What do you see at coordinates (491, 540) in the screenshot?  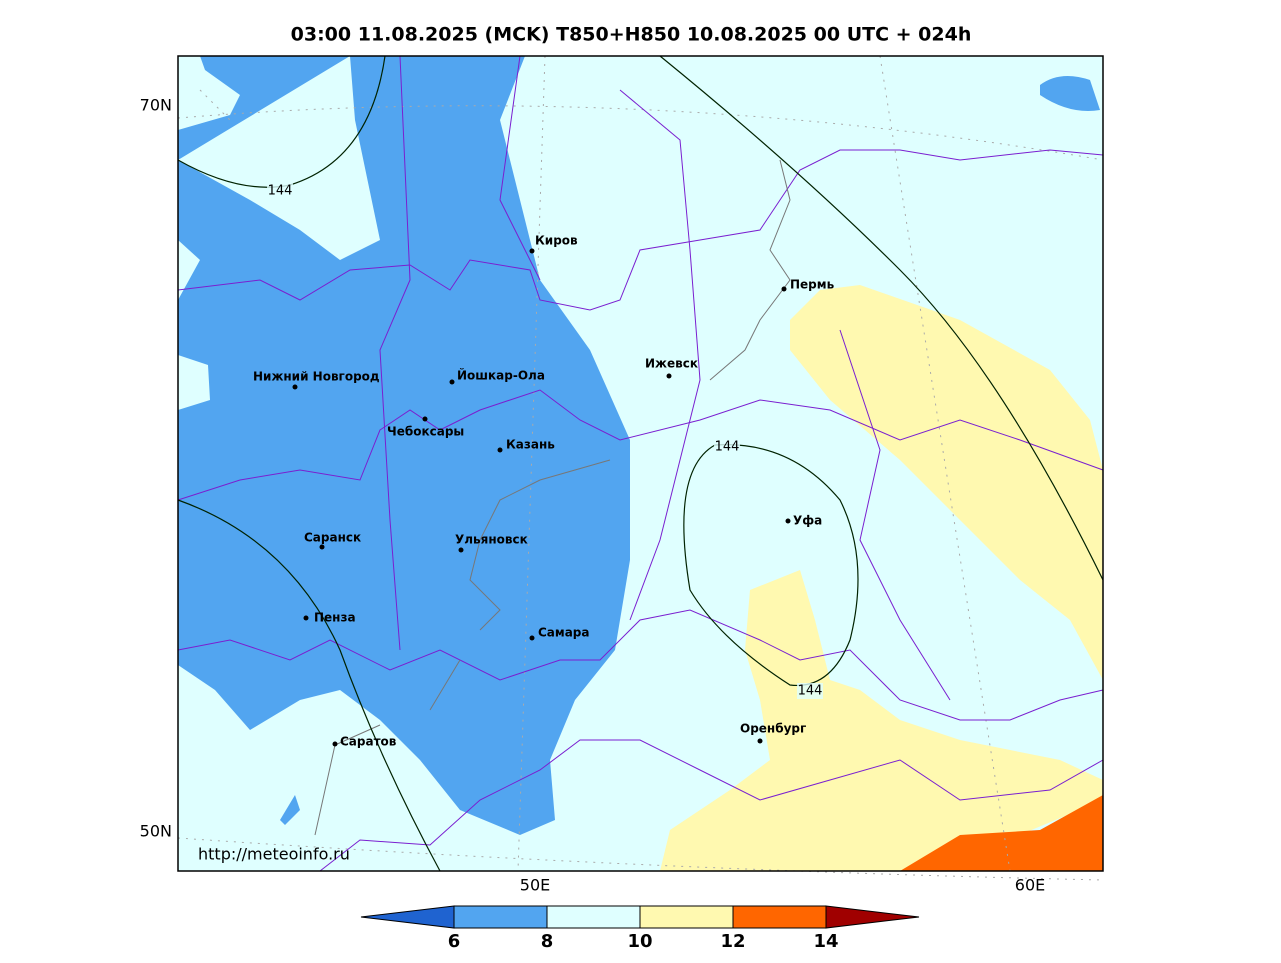 I see `city-label: Ульяновск` at bounding box center [491, 540].